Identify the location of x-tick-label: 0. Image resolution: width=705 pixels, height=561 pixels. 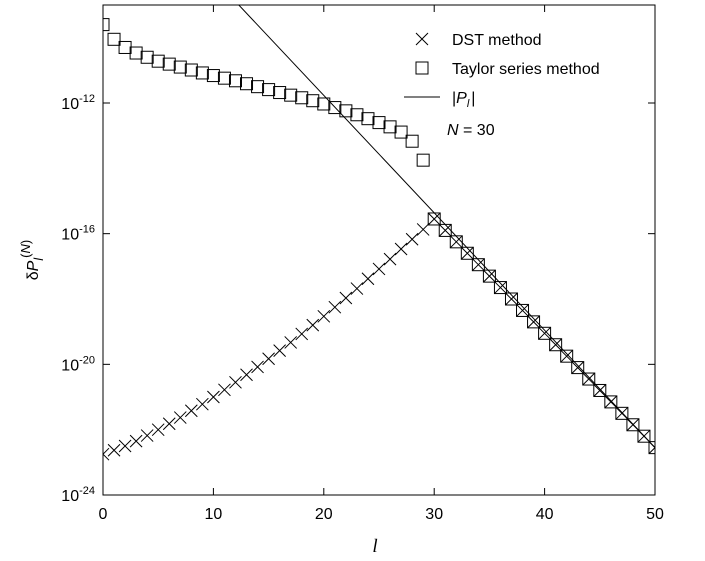
(103, 514).